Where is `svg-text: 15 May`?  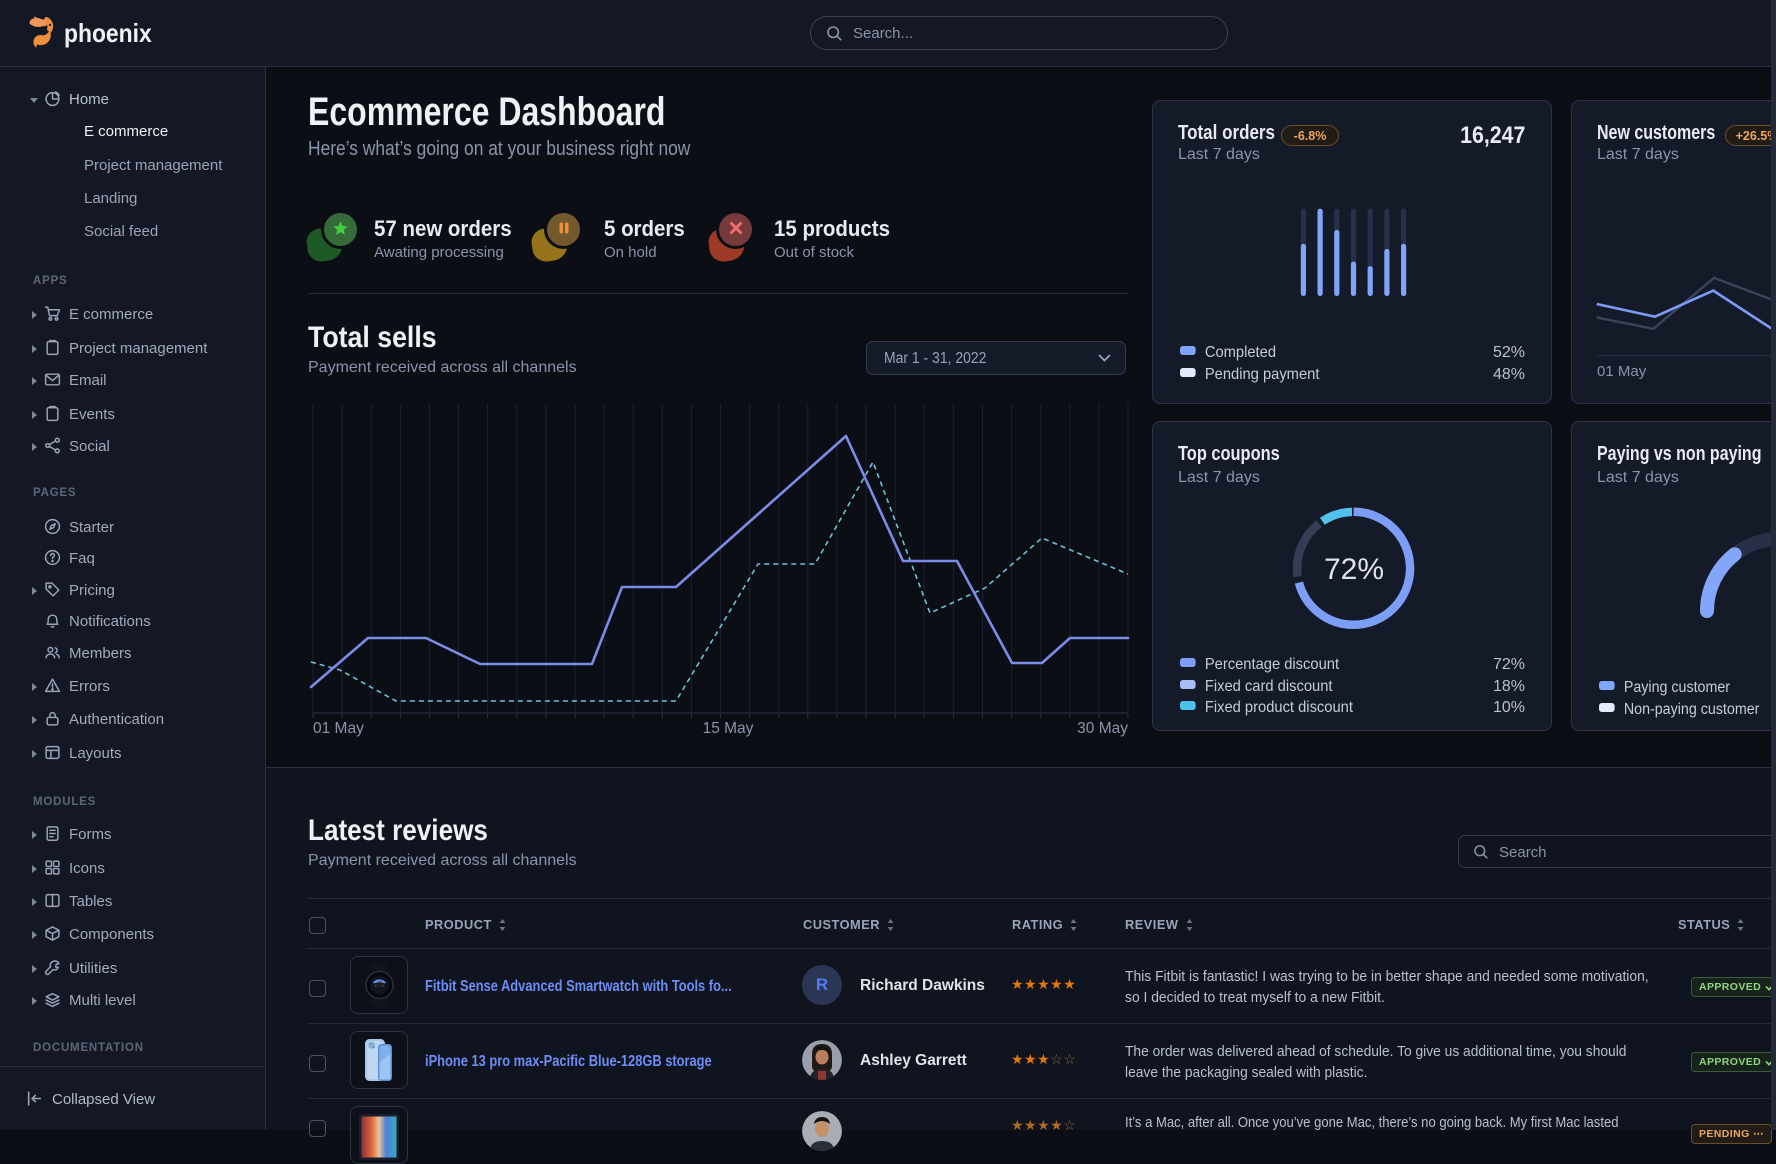 svg-text: 15 May is located at coordinates (728, 728).